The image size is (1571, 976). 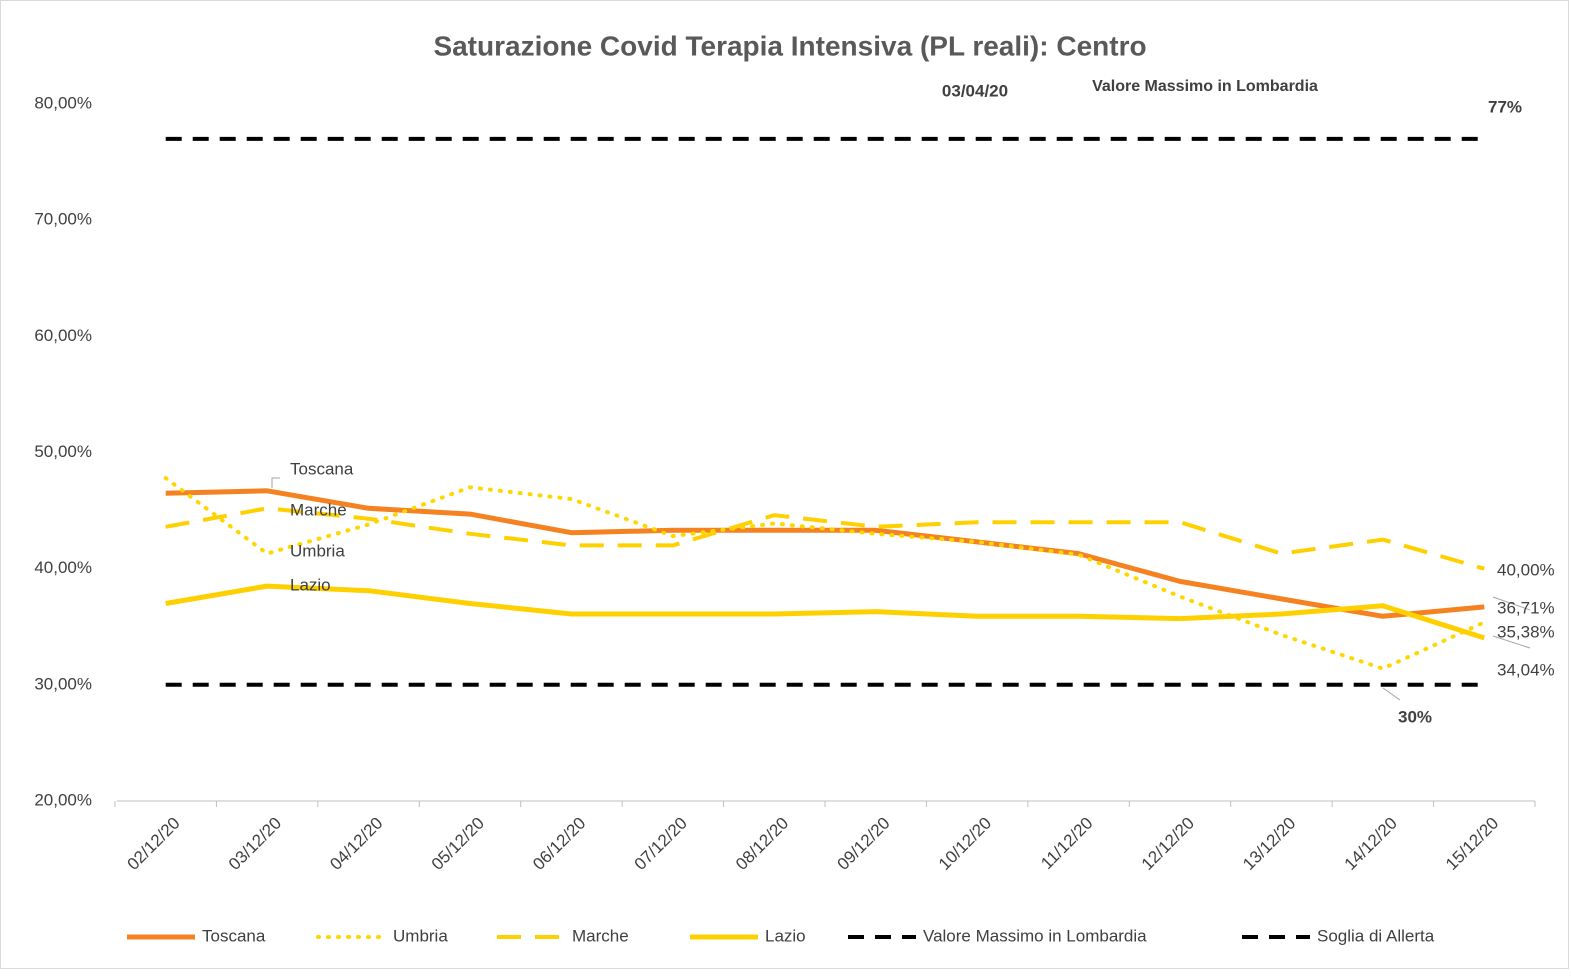 What do you see at coordinates (1376, 935) in the screenshot?
I see `legend-label: Soglia di Allerta` at bounding box center [1376, 935].